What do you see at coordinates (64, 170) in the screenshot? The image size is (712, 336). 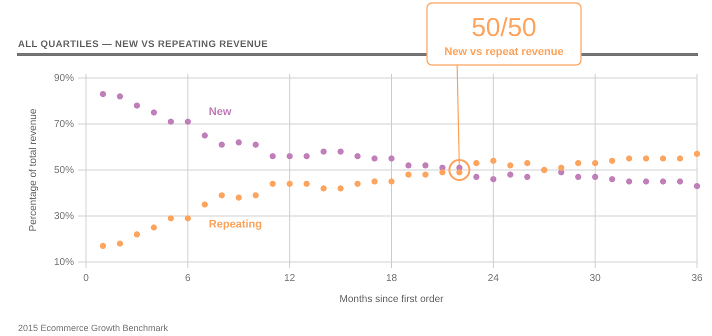 I see `y-tick-label: 50%` at bounding box center [64, 170].